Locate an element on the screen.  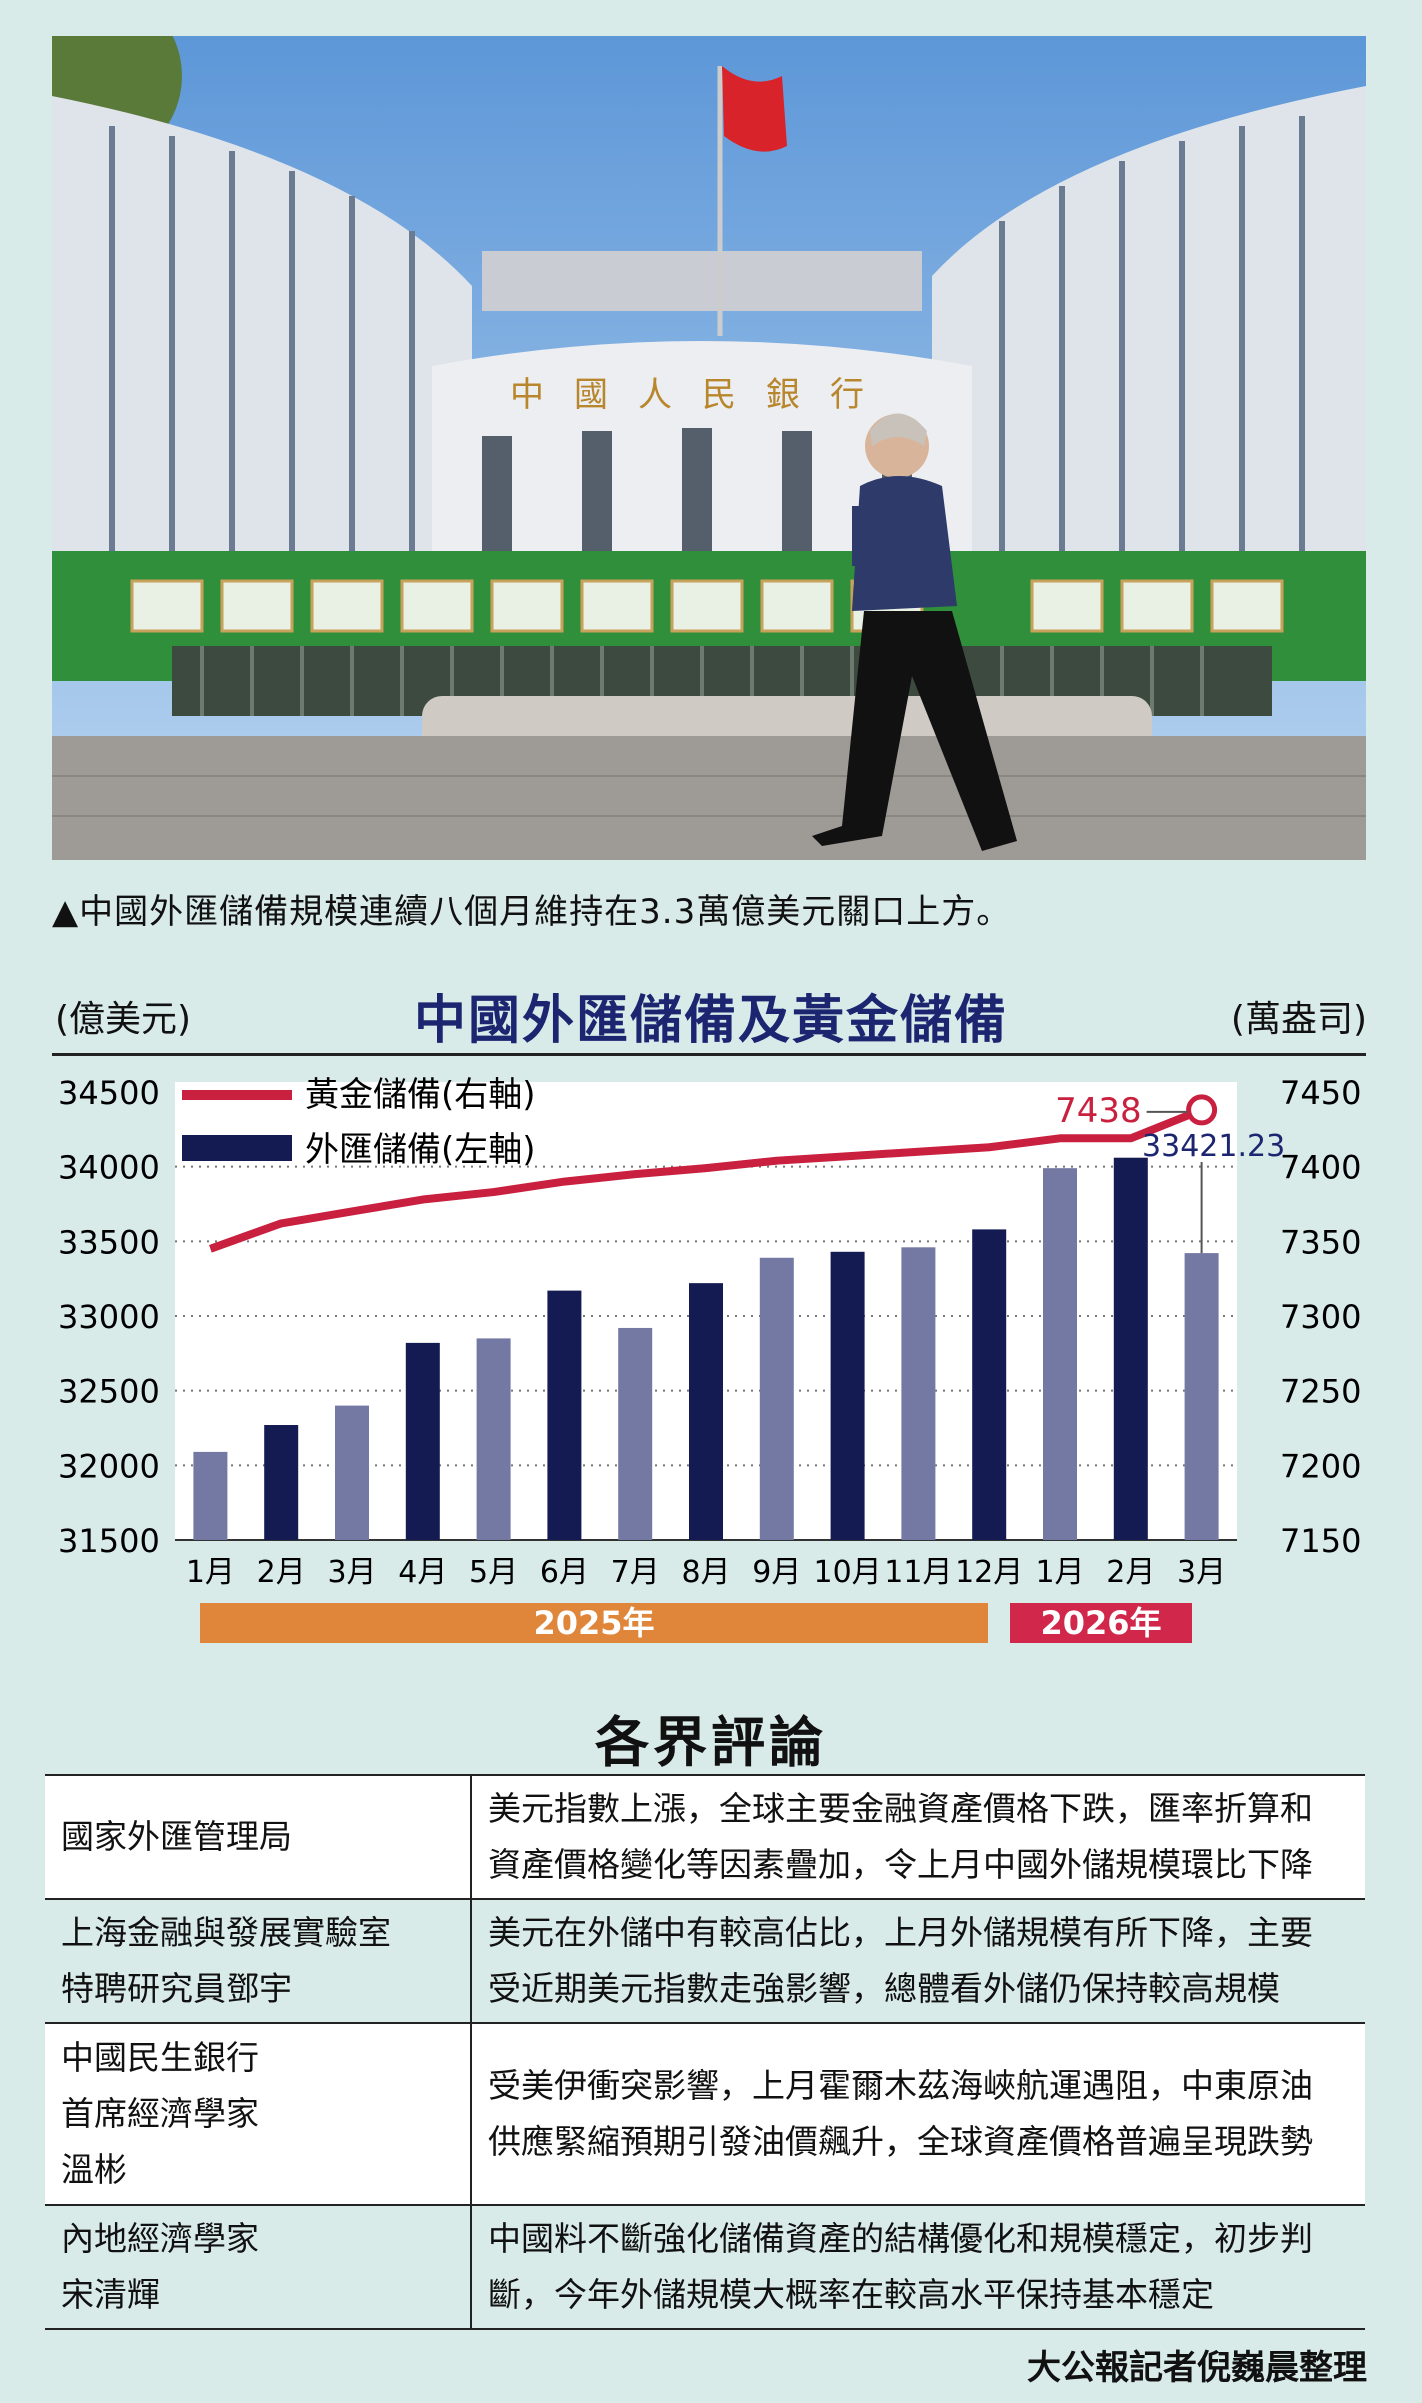
left-tick-label: 31500 is located at coordinates (109, 1541).